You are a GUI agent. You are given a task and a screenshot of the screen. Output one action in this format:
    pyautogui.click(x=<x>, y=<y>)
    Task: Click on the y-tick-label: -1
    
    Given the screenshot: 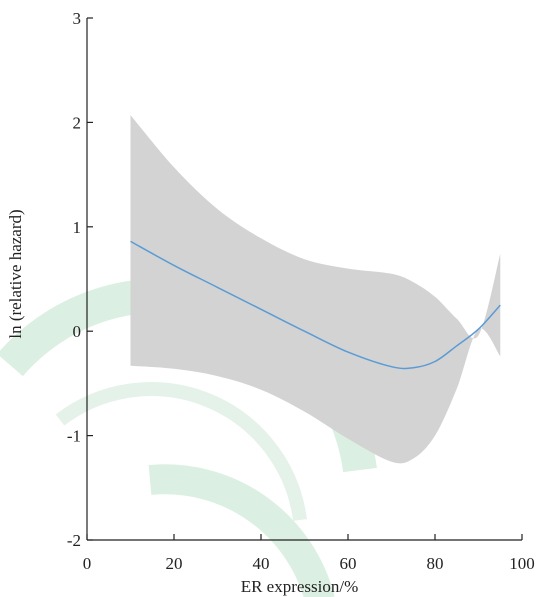 What is the action you would take?
    pyautogui.click(x=74, y=436)
    